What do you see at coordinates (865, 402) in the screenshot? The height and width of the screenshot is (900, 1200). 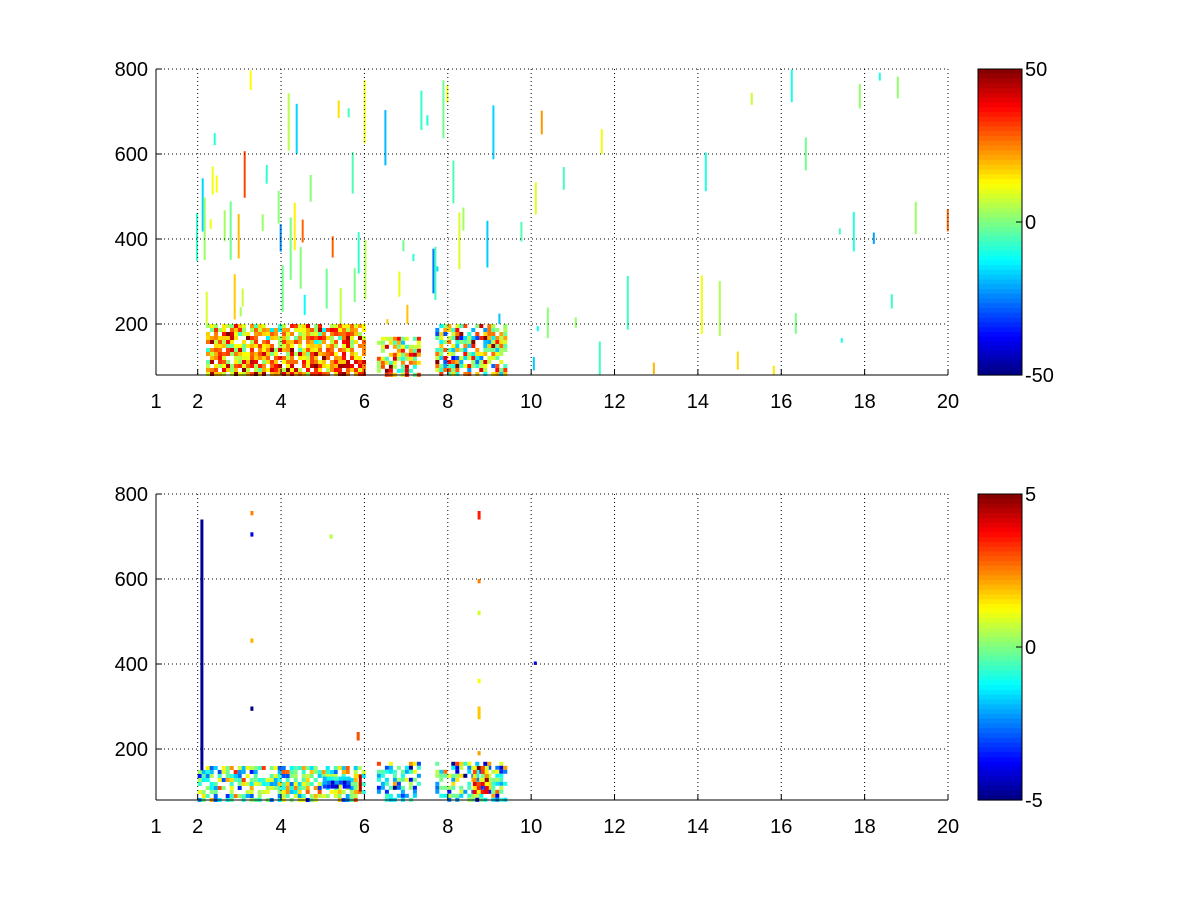 I see `x-tick-label: 18` at bounding box center [865, 402].